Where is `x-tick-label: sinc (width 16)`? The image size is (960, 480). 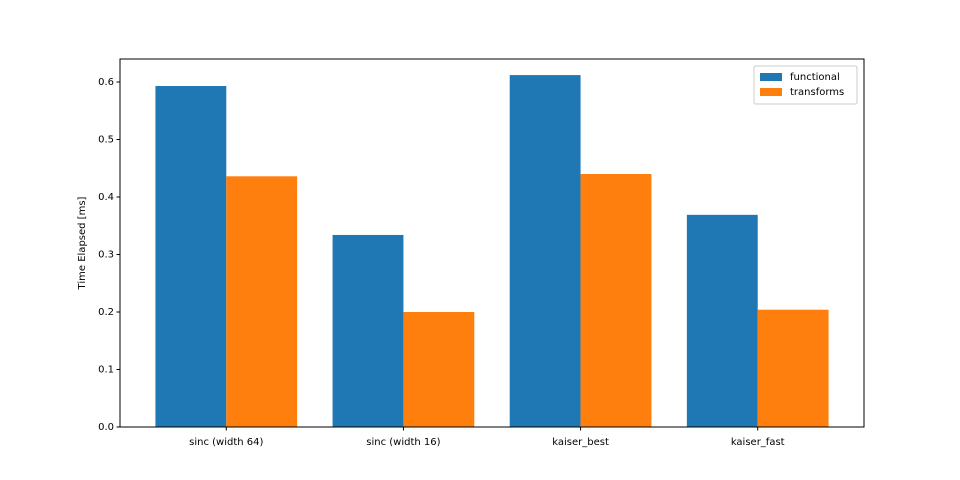 x-tick-label: sinc (width 16) is located at coordinates (403, 442).